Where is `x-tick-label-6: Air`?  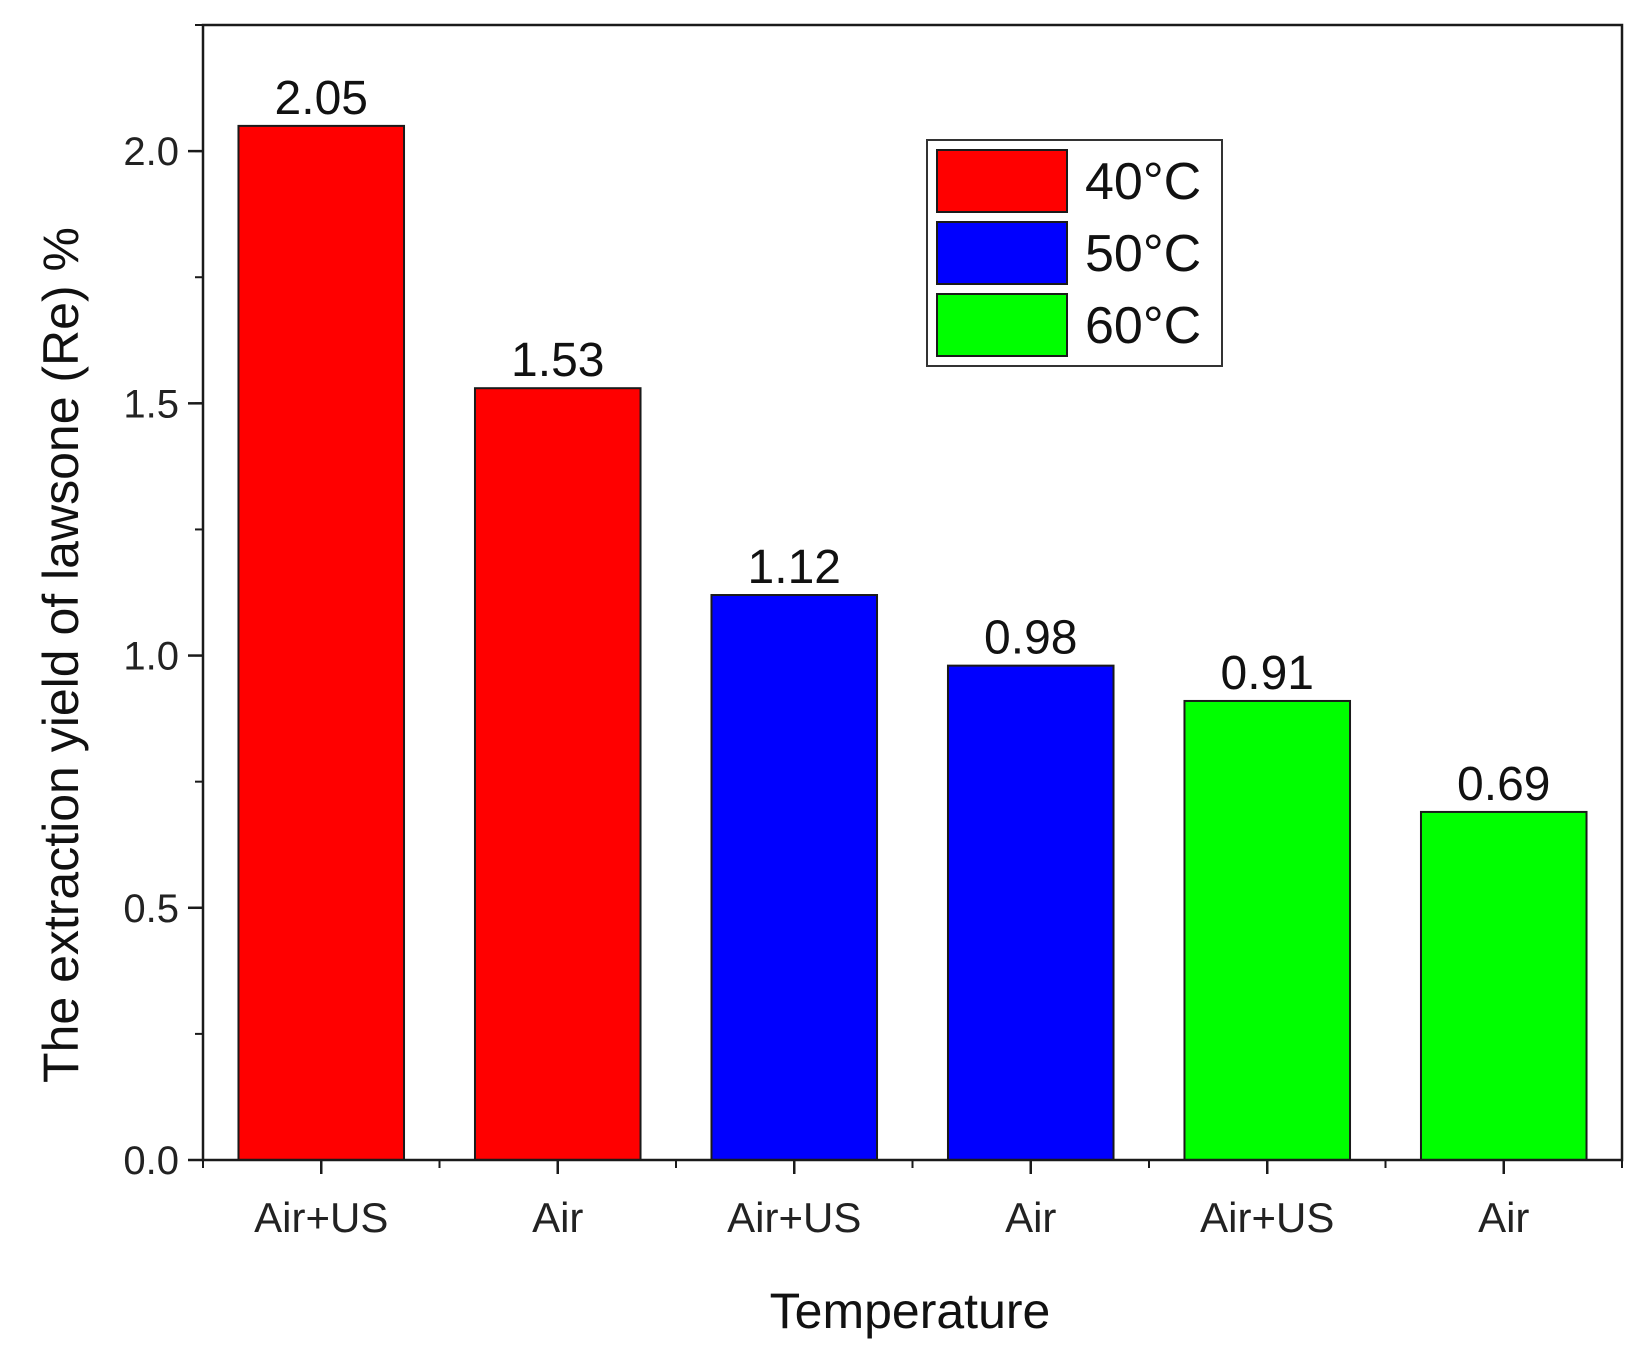 x-tick-label-6: Air is located at coordinates (1503, 1217).